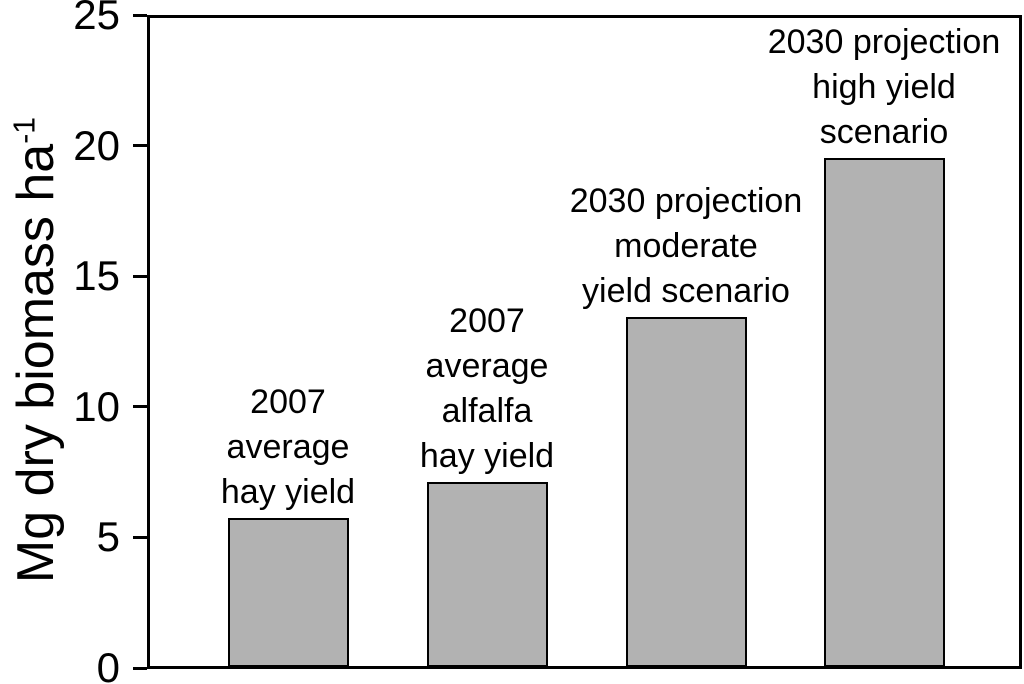  I want to click on y-axis-label-superscript: -1, so click(25, 130).